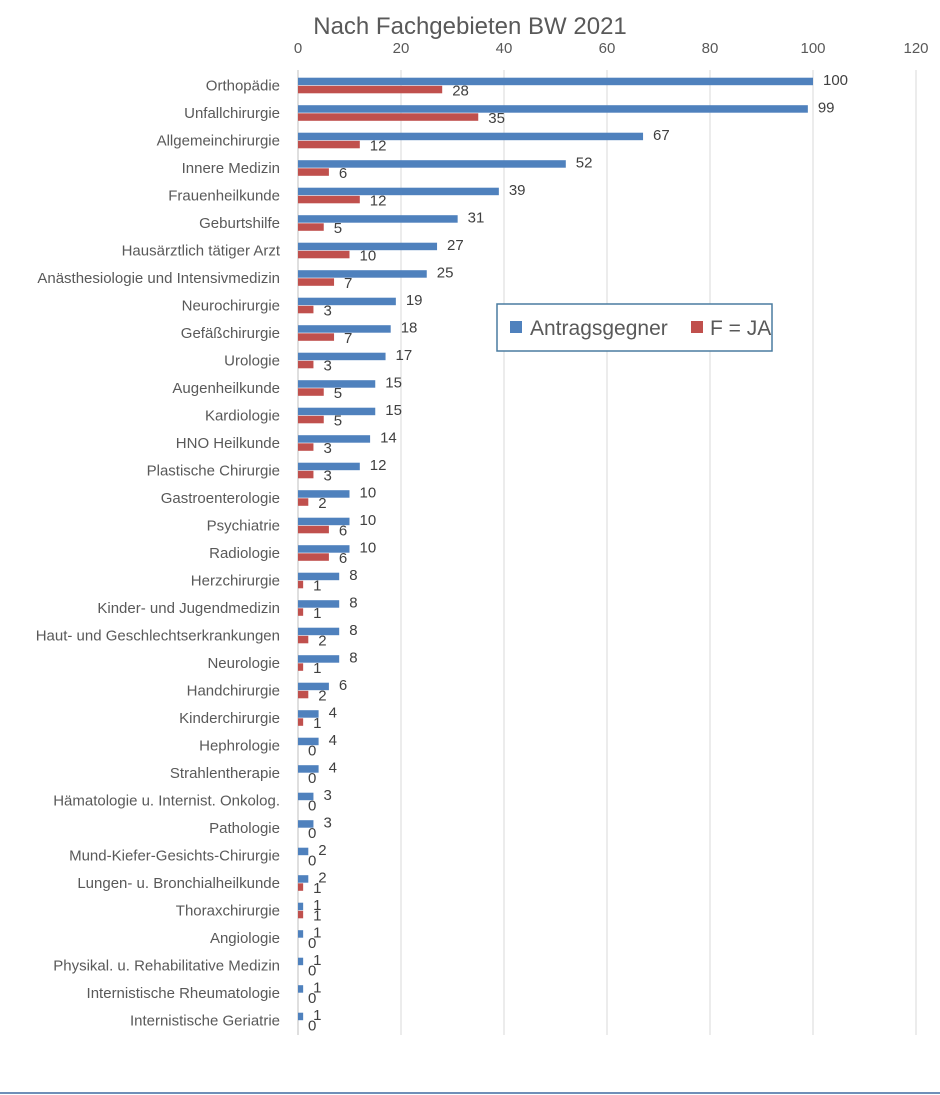  What do you see at coordinates (218, 141) in the screenshot?
I see `category-label: Allgemeinchirurgie` at bounding box center [218, 141].